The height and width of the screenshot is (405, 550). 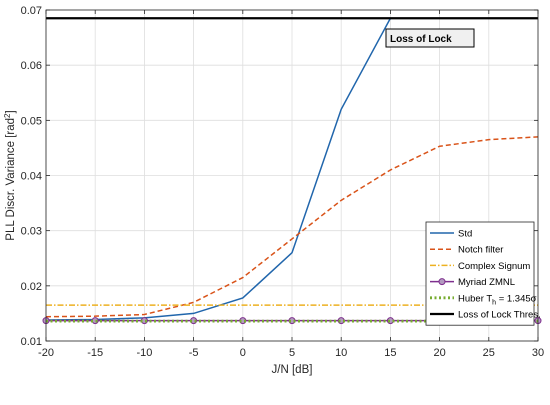 I want to click on y-tick-label: 0.05, so click(x=31, y=121).